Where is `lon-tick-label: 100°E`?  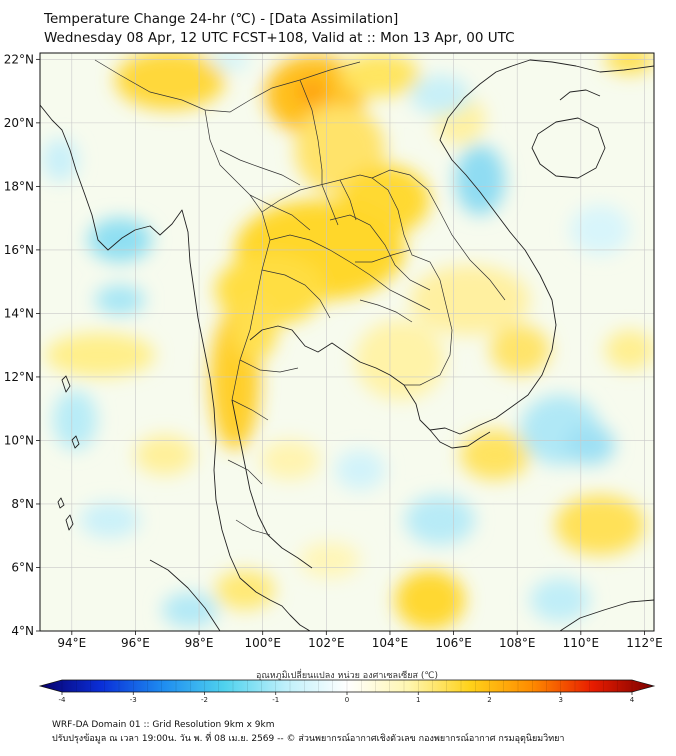
lon-tick-label: 100°E is located at coordinates (262, 643).